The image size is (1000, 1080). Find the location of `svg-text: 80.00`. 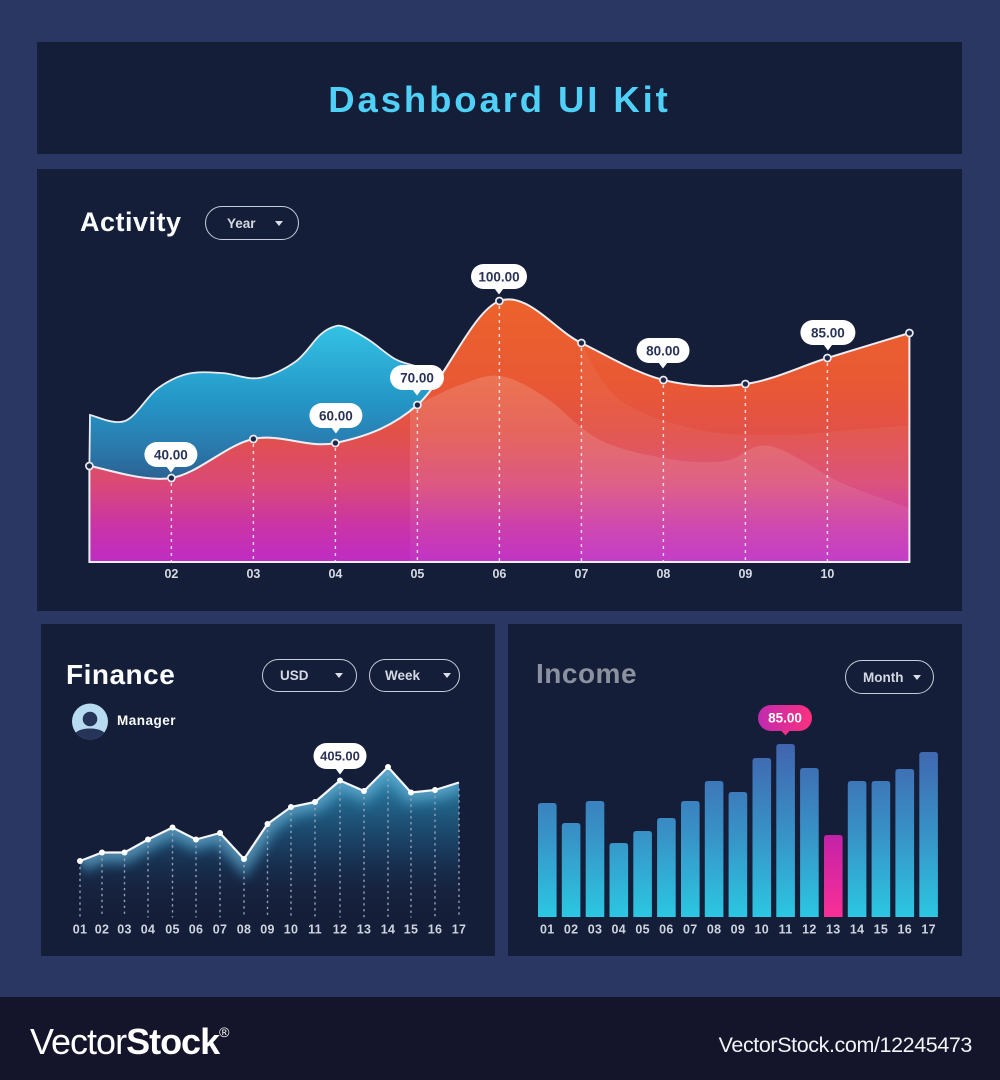

svg-text: 80.00 is located at coordinates (663, 351).